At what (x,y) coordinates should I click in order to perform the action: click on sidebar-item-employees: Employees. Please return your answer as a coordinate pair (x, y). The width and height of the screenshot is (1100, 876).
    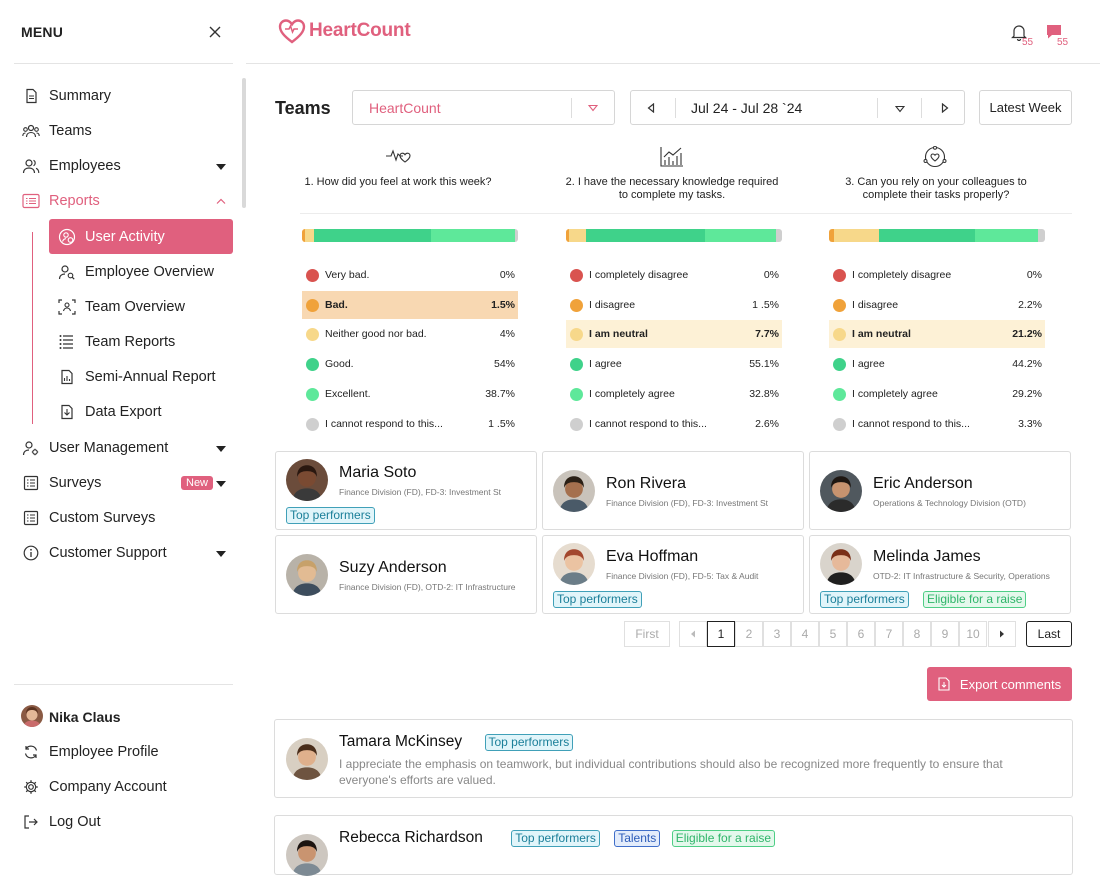
    Looking at the image, I should click on (71, 166).